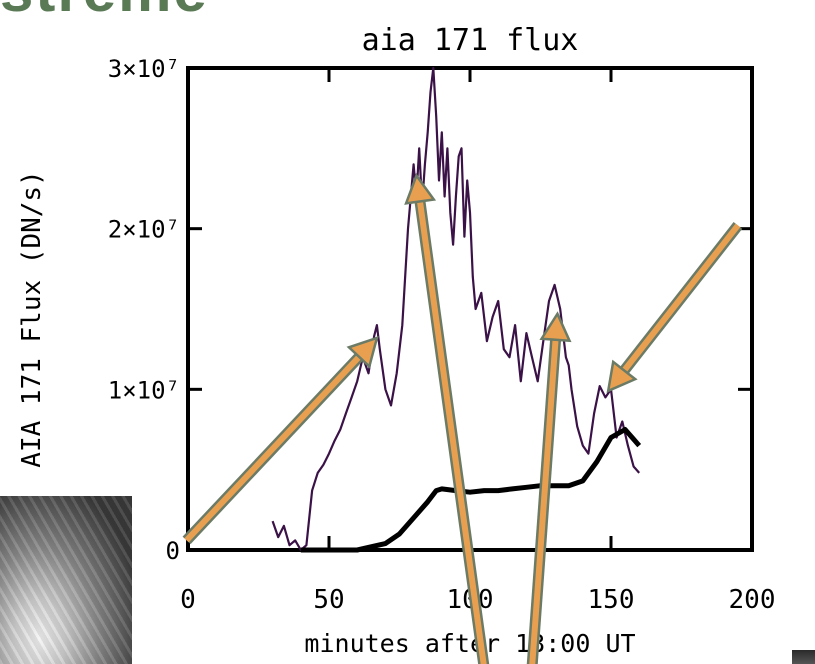 This screenshot has width=815, height=664. I want to click on y-axis-label: AIA 171 Flux (DN/s), so click(32, 318).